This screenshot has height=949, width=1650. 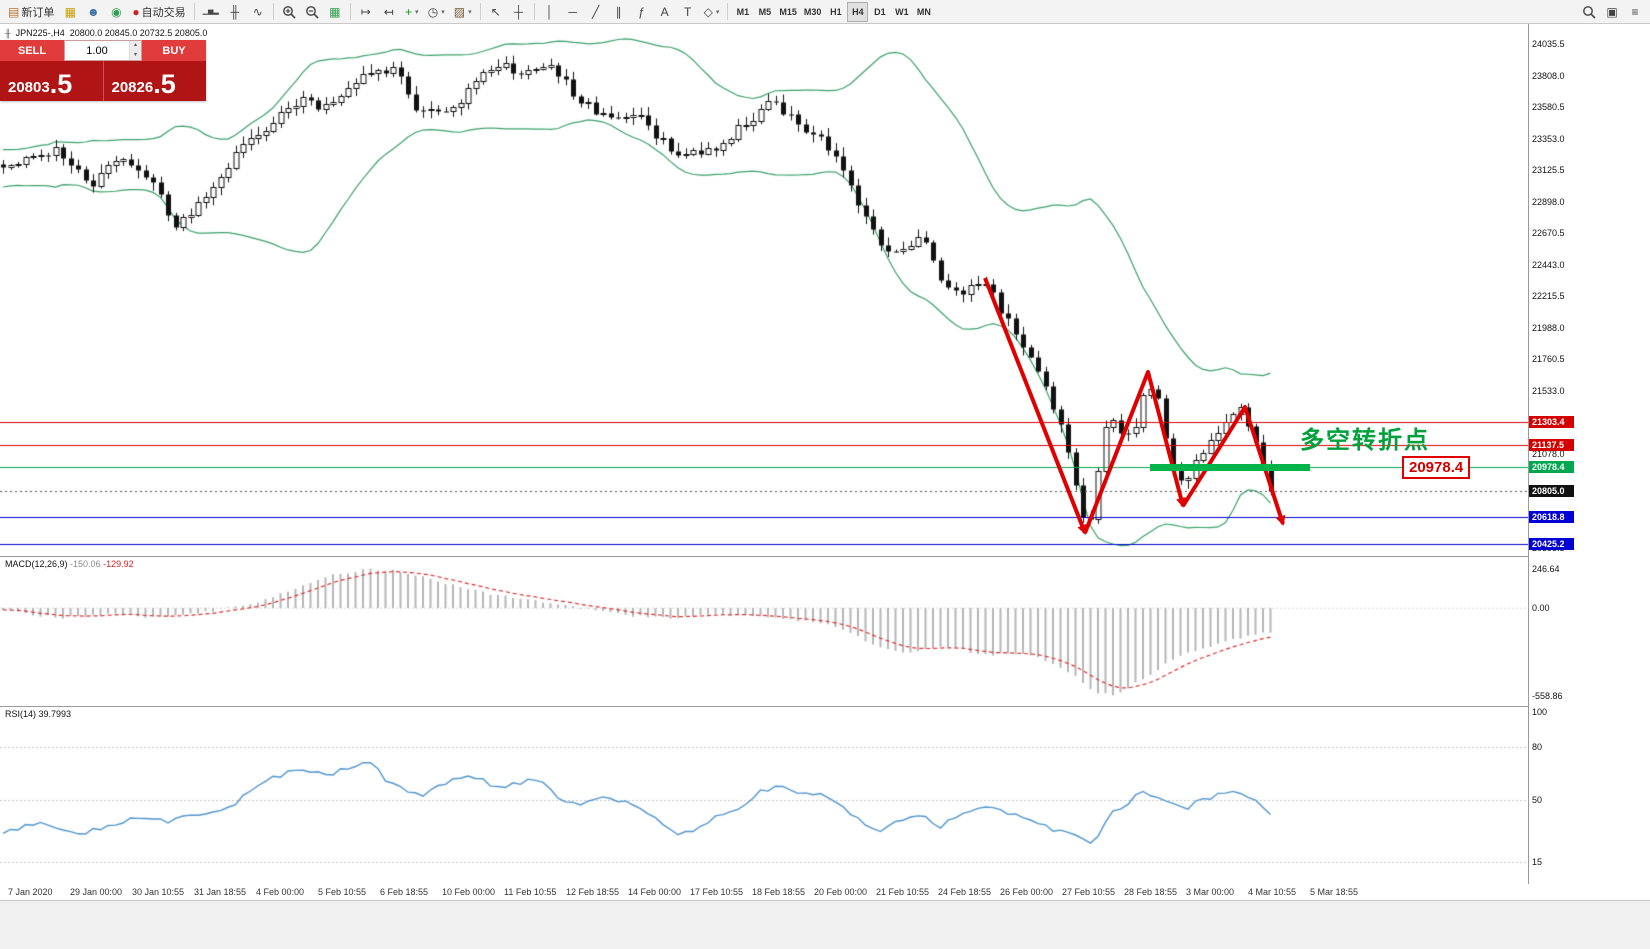 I want to click on cursor-icon: ↖, so click(x=495, y=11).